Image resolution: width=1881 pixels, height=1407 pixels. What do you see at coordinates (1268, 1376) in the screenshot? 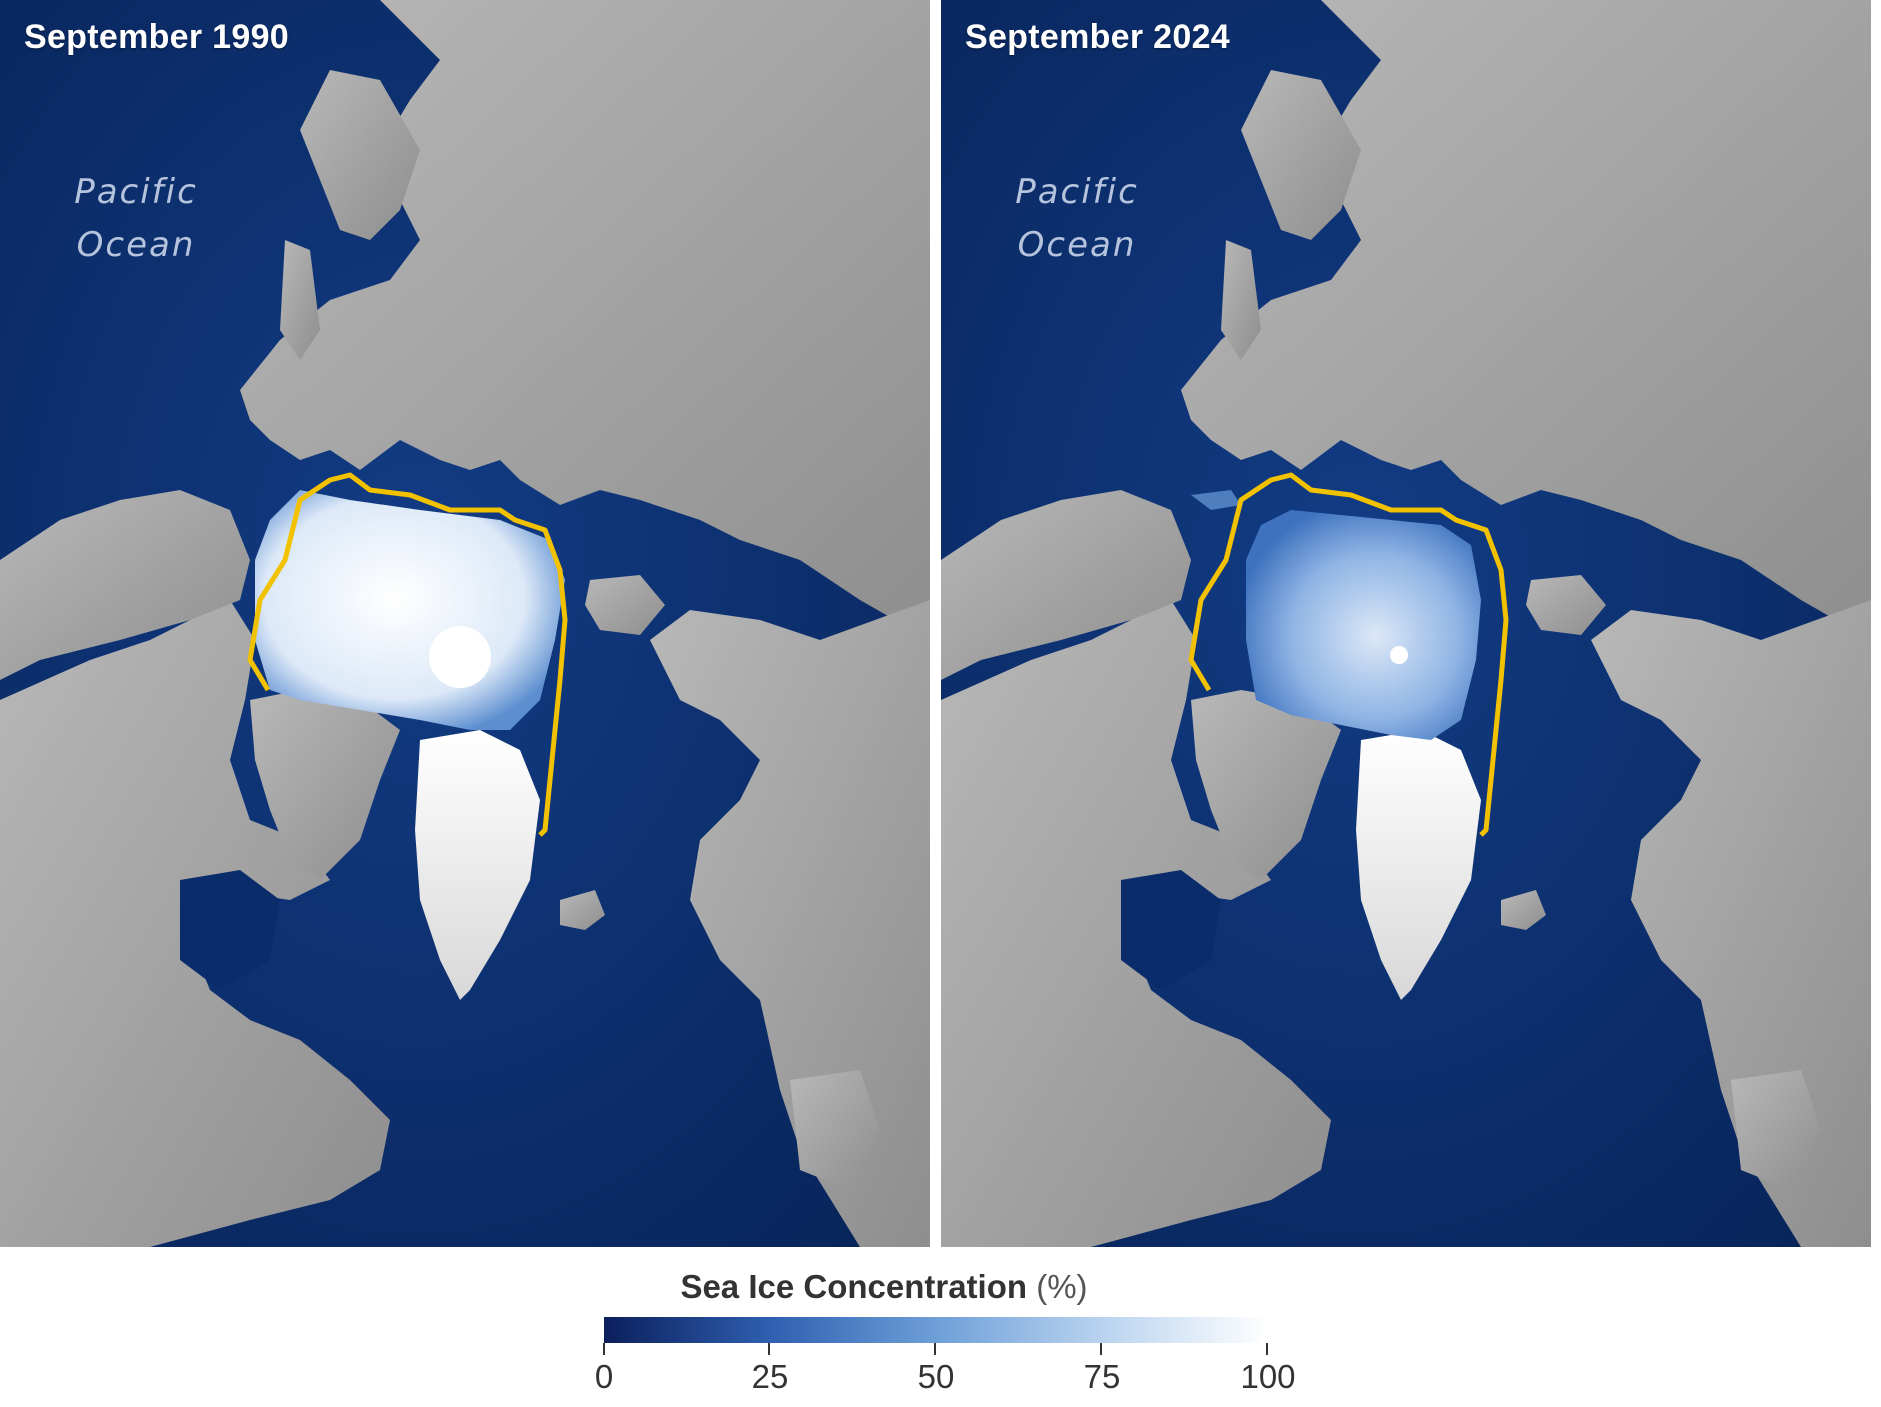
I see `colorbar-tick-label: 100` at bounding box center [1268, 1376].